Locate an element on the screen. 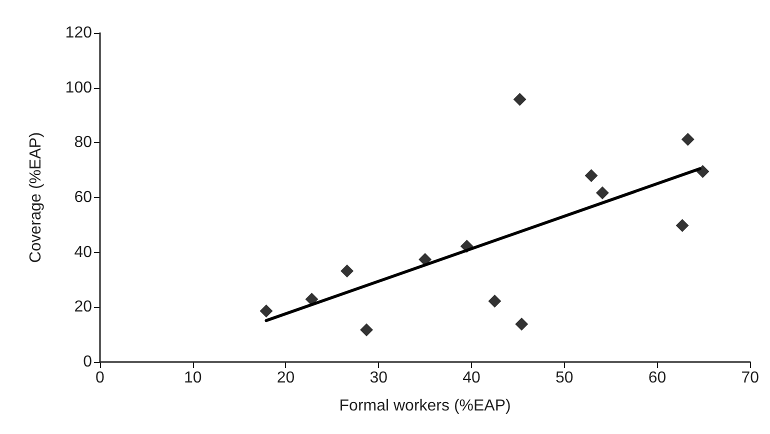 The image size is (770, 434). y-tick-label: 20 is located at coordinates (83, 307).